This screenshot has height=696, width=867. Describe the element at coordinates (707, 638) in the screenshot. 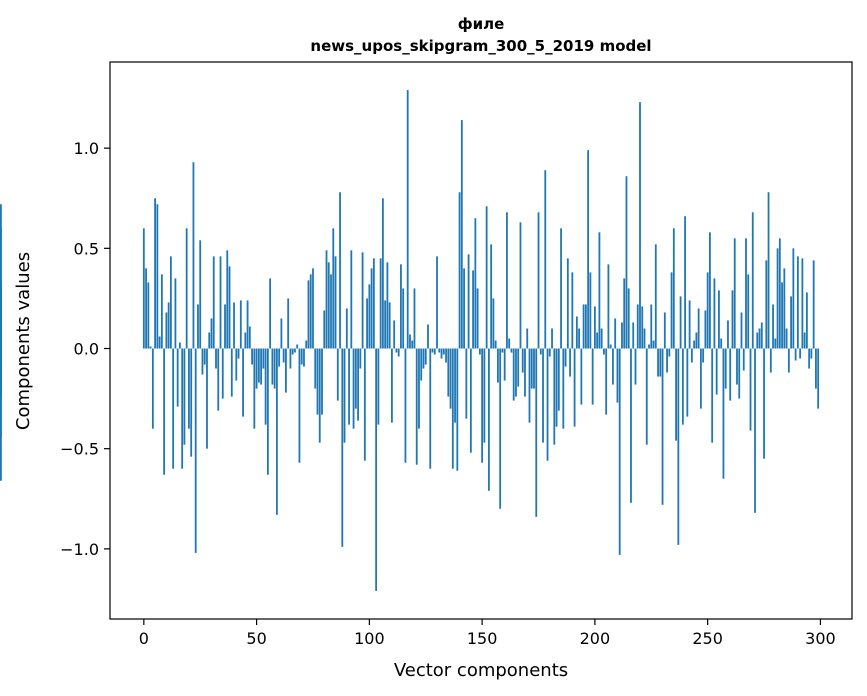

I see `x-tick-label: 250` at that location.